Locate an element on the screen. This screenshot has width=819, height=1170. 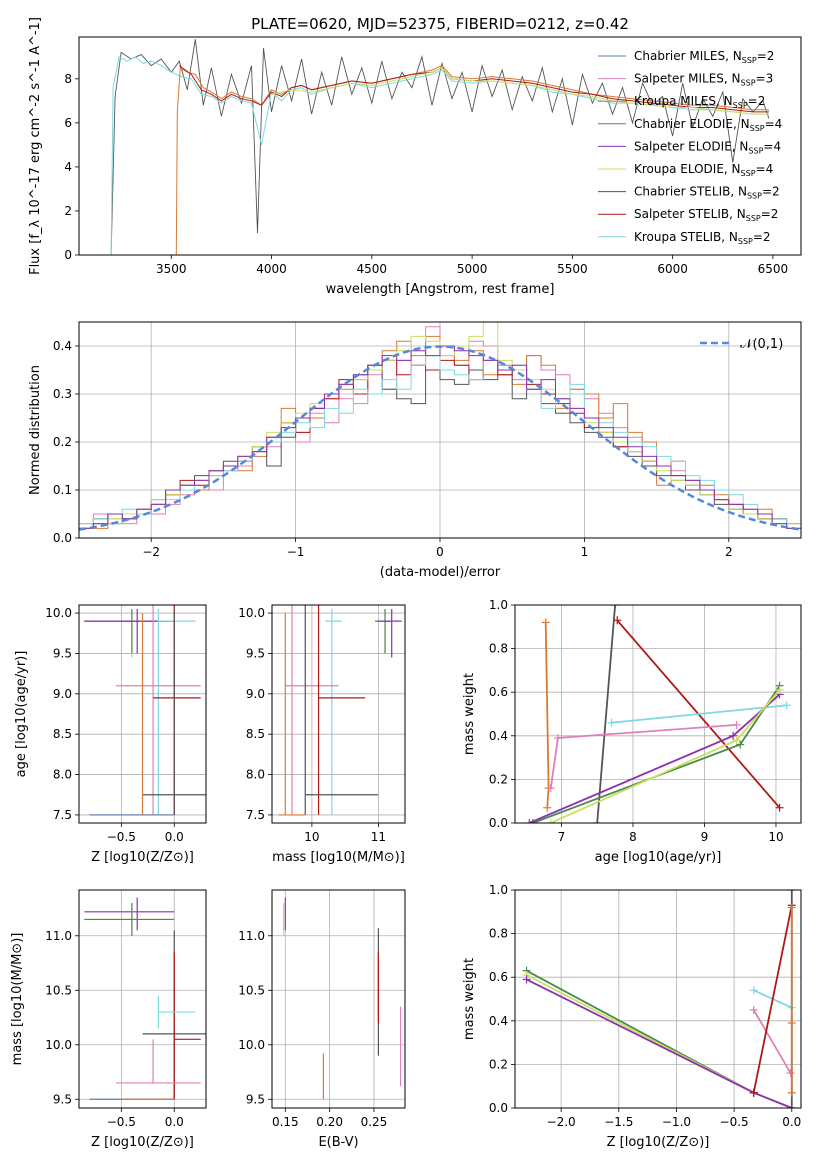
x-tick-label: −1 is located at coordinates (296, 552).